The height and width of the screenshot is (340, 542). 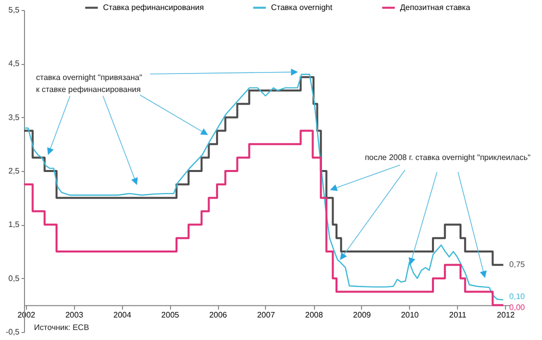 I want to click on annotation: 0,75, so click(x=517, y=264).